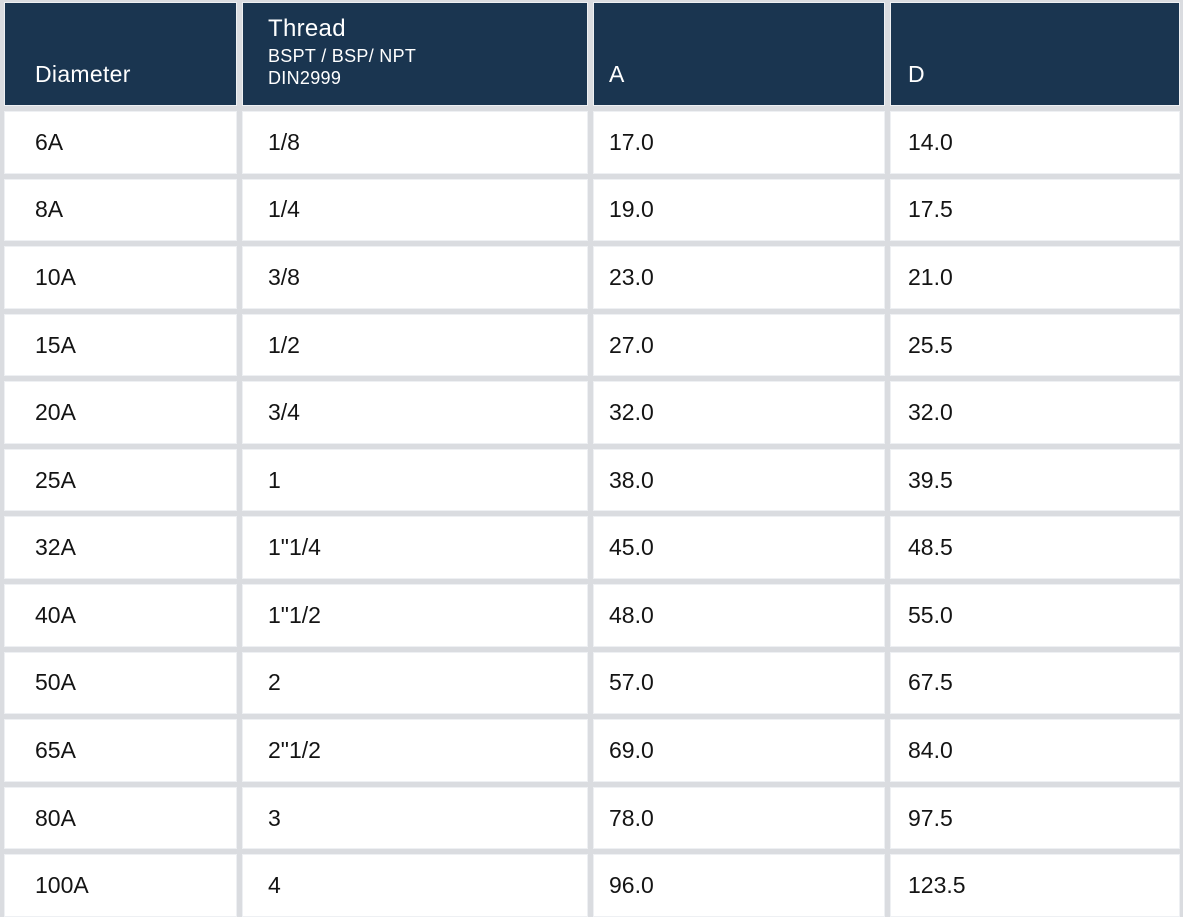 The image size is (1183, 917). What do you see at coordinates (415, 615) in the screenshot?
I see `table-cell-thread: 1"1/2` at bounding box center [415, 615].